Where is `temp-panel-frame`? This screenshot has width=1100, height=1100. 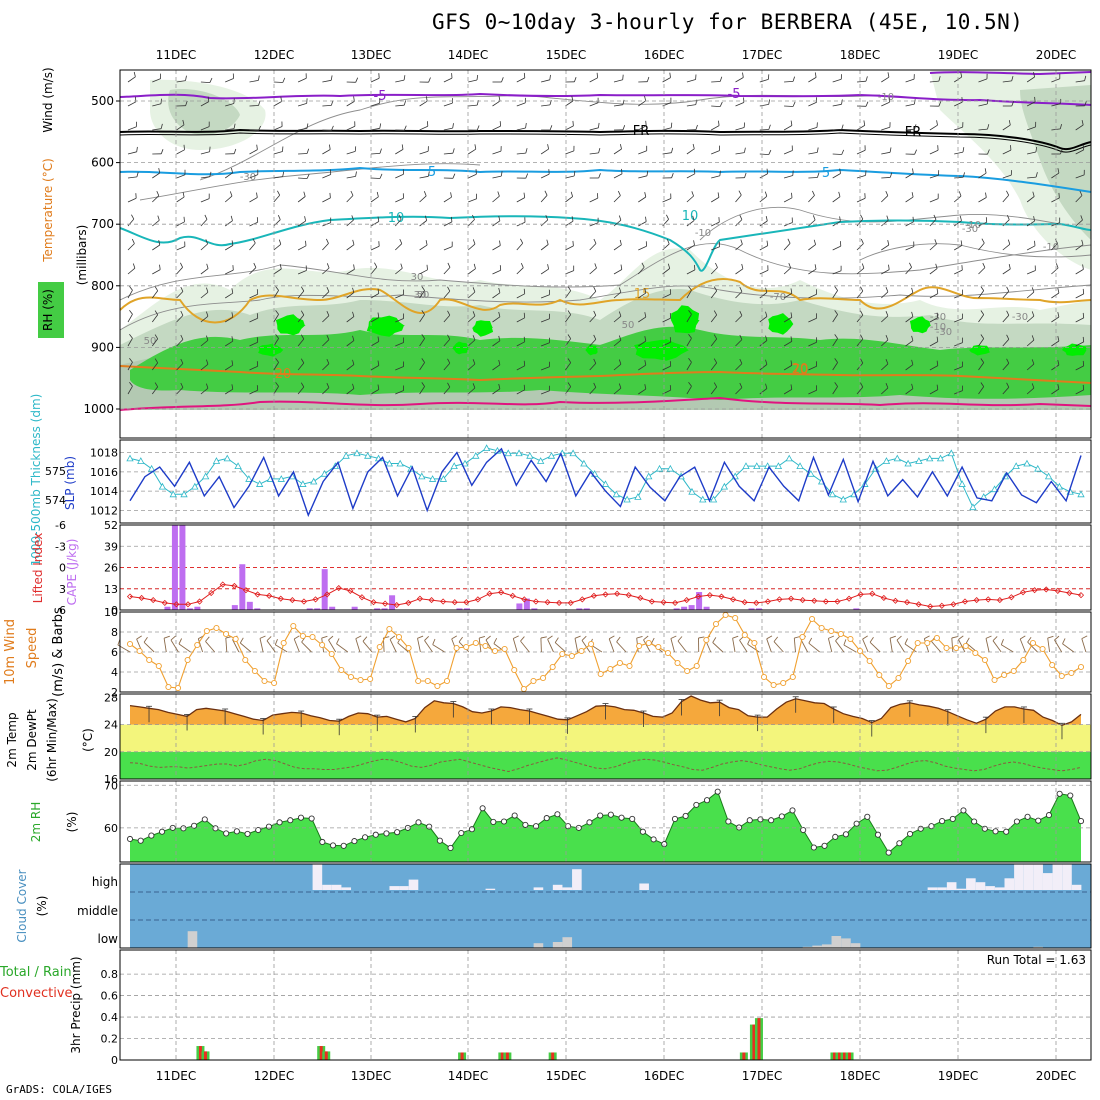
temp-panel-frame is located at coordinates (605, 736).